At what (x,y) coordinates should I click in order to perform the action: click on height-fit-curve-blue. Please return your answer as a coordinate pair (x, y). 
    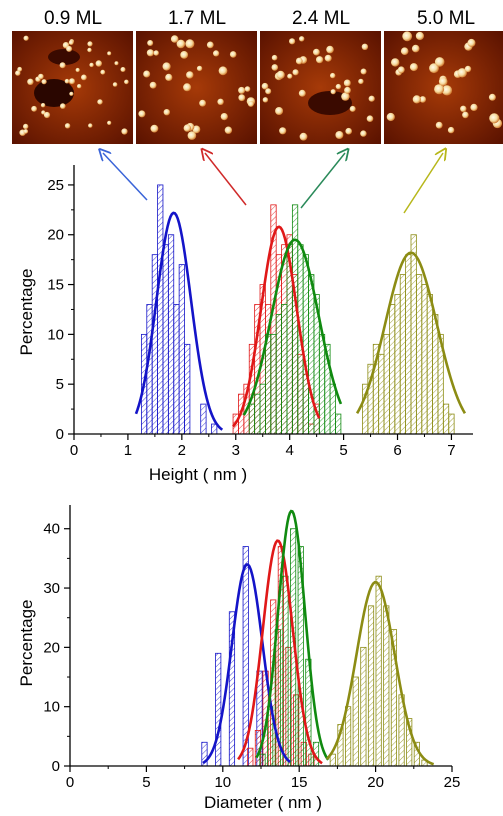
    Looking at the image, I should click on (179, 321).